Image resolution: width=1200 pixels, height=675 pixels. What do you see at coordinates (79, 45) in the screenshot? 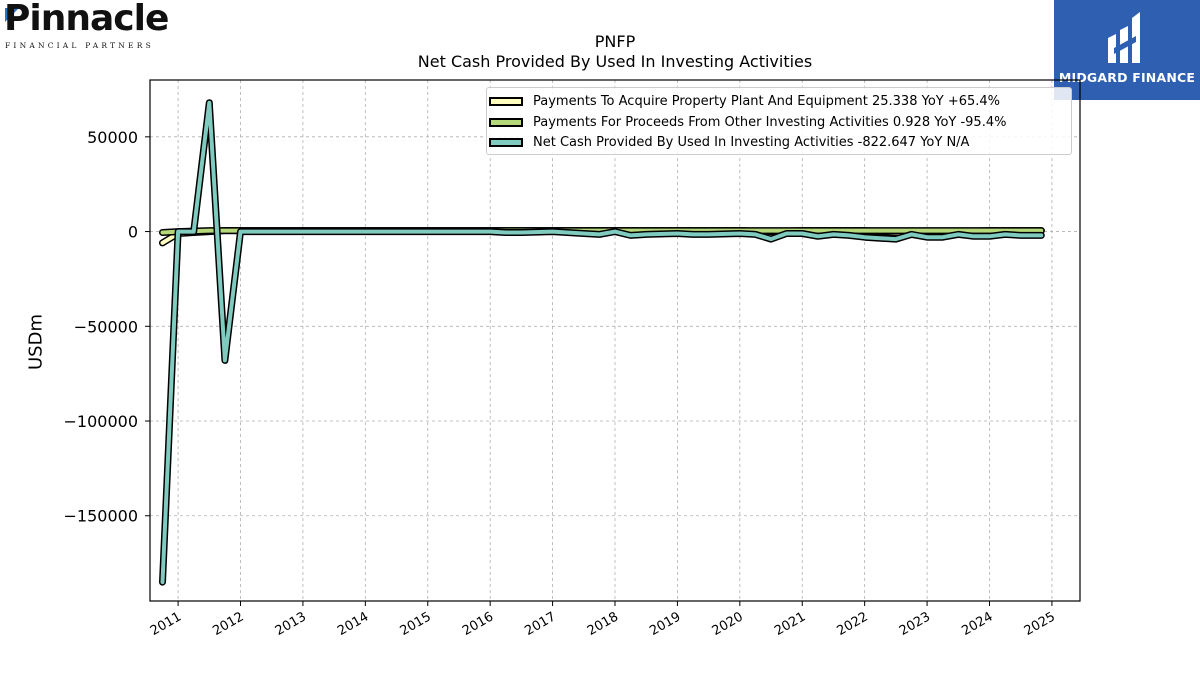
I see `pinnacle-logo-tagline: FINANCIAL PARTNERS` at bounding box center [79, 45].